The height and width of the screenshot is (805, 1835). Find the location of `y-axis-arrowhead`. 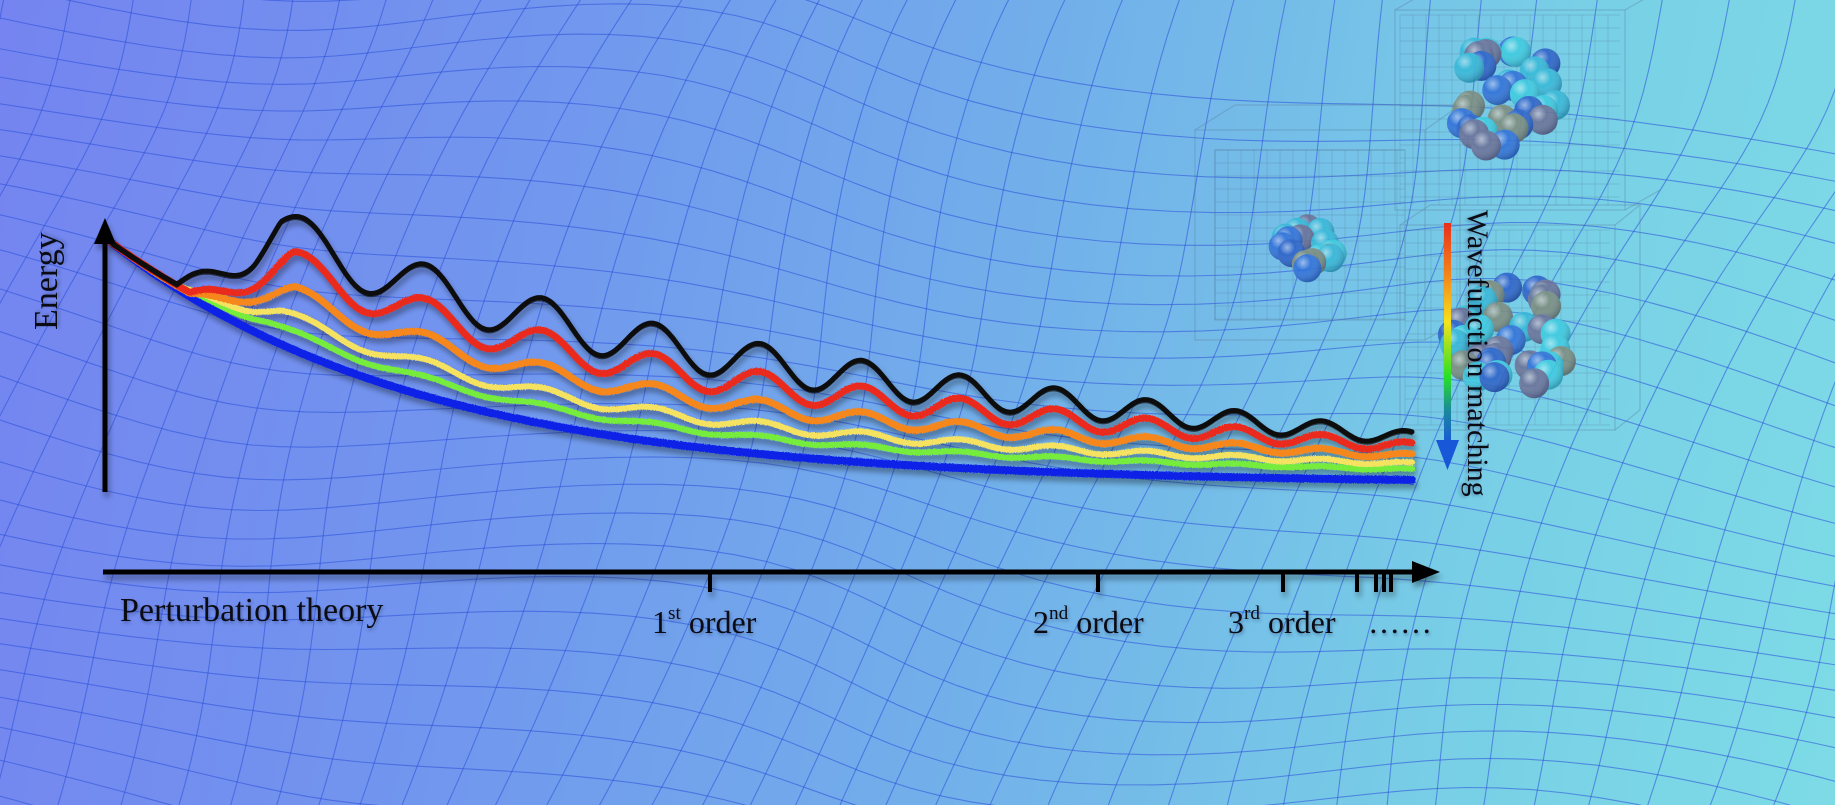

y-axis-arrowhead is located at coordinates (105, 231).